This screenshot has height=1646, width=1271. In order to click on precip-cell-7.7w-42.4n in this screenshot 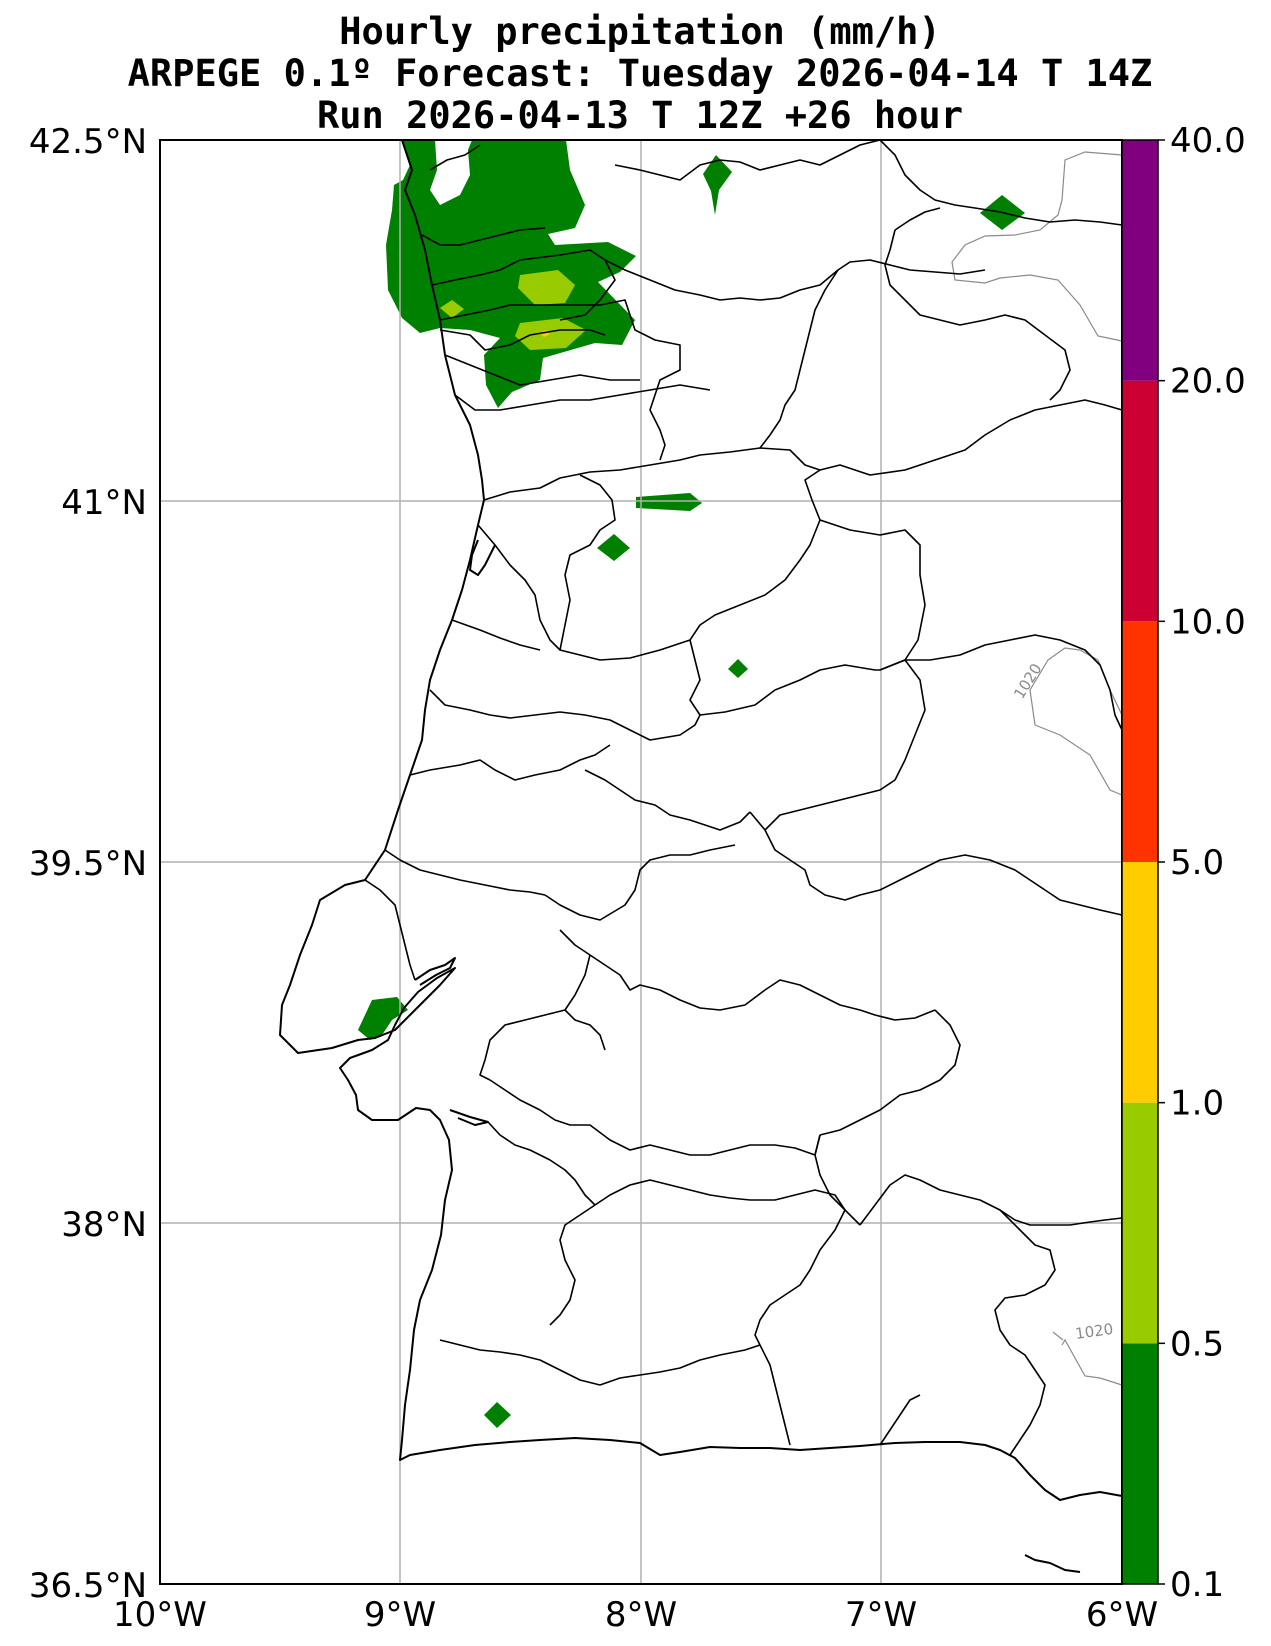, I will do `click(717, 185)`.